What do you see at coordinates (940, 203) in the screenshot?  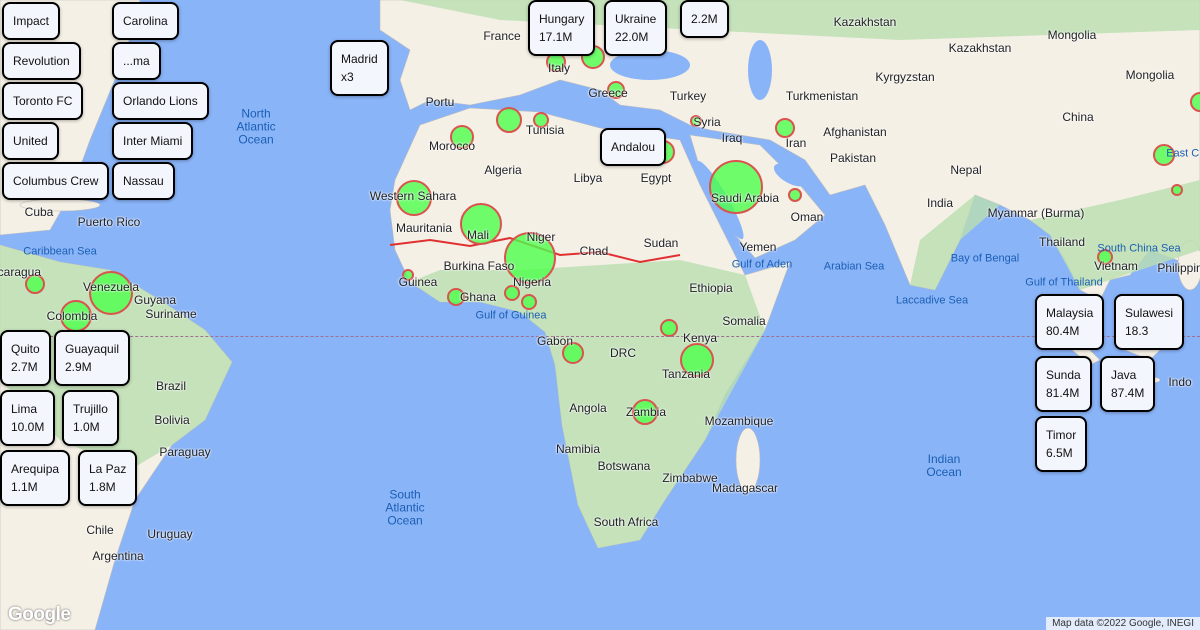 I see `place-label: India` at bounding box center [940, 203].